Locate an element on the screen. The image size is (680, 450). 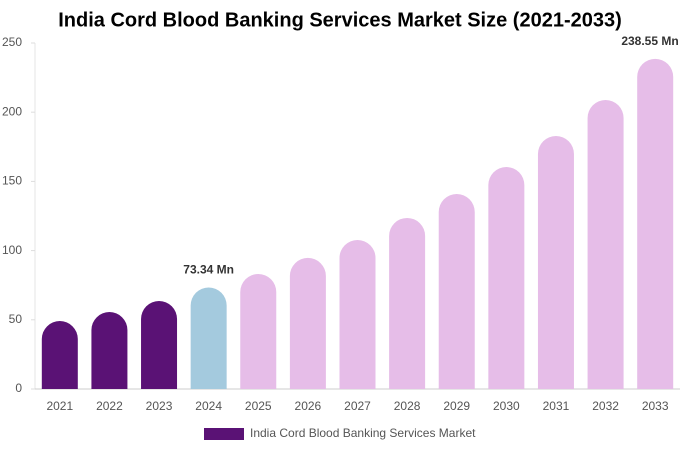
legend-swatch is located at coordinates (224, 434).